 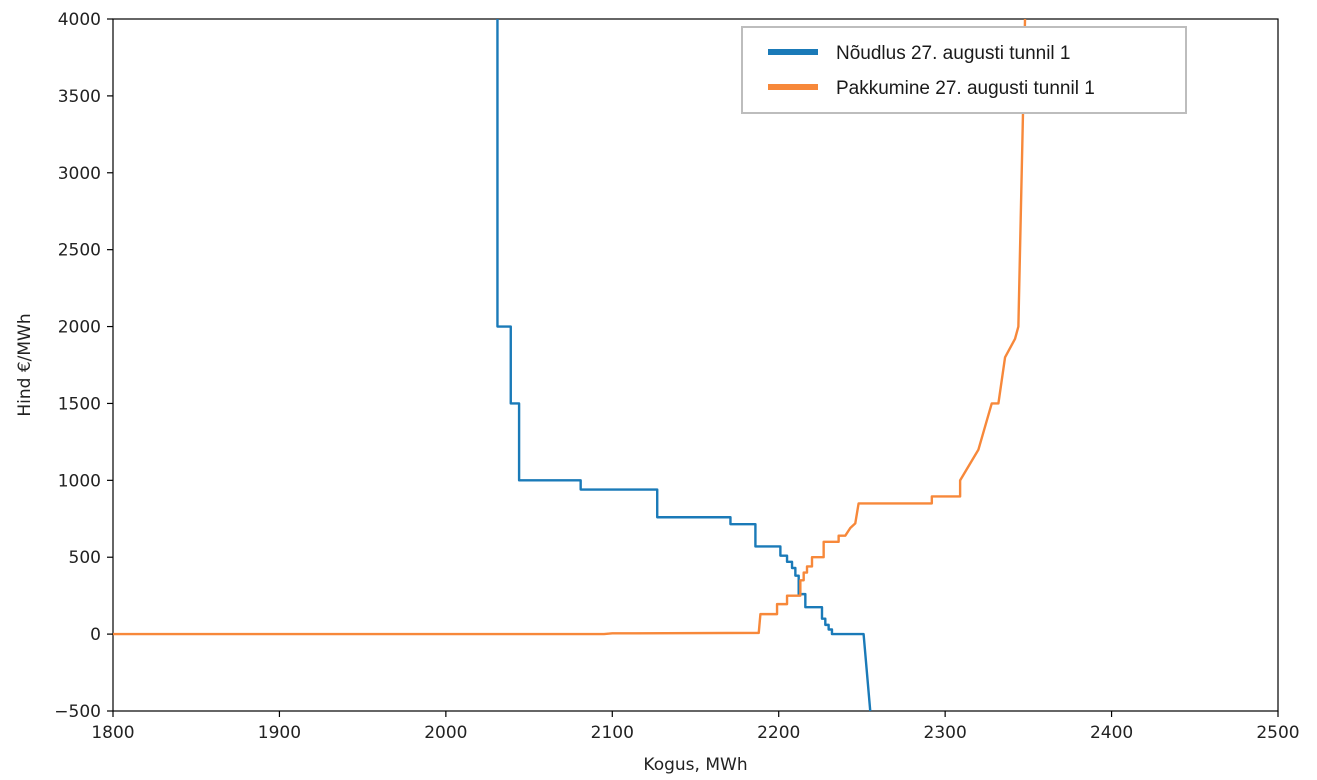 What do you see at coordinates (112, 733) in the screenshot?
I see `x-tick-label: 1800` at bounding box center [112, 733].